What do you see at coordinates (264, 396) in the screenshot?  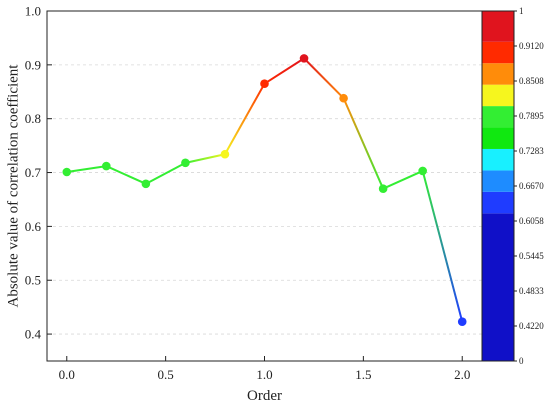 I see `x-axis-title: Order` at bounding box center [264, 396].